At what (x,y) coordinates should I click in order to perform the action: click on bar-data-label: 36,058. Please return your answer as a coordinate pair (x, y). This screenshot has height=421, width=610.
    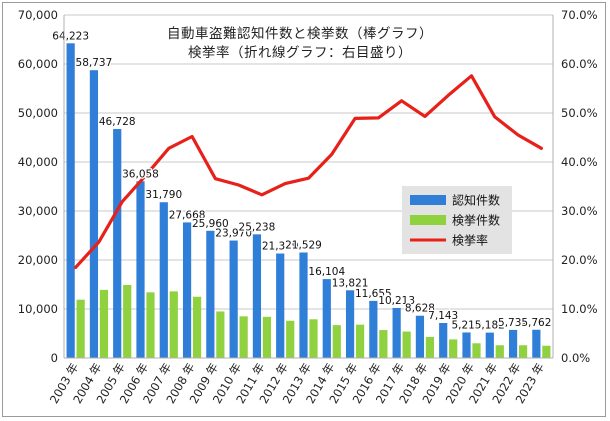
    Looking at the image, I should click on (140, 174).